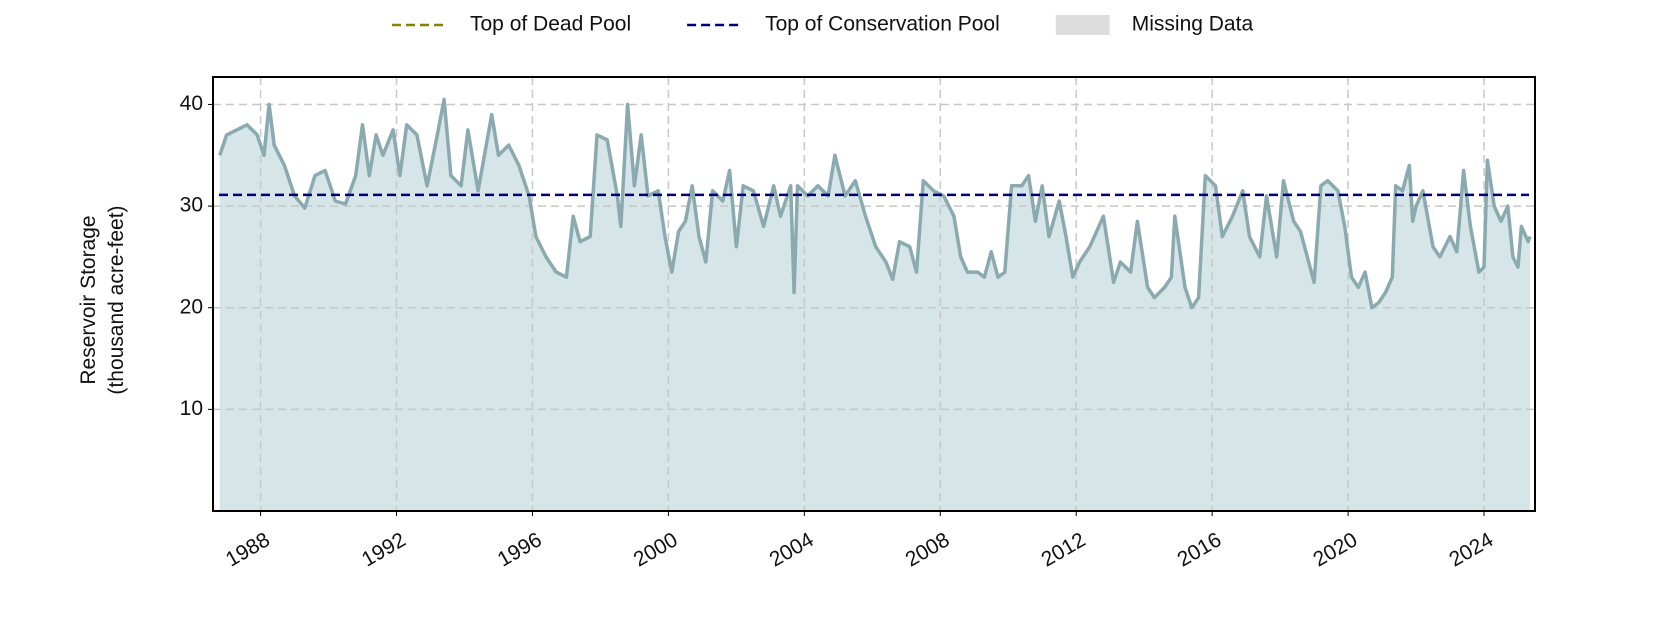 Image resolution: width=1680 pixels, height=630 pixels. What do you see at coordinates (520, 549) in the screenshot?
I see `x-tick-label: 1996` at bounding box center [520, 549].